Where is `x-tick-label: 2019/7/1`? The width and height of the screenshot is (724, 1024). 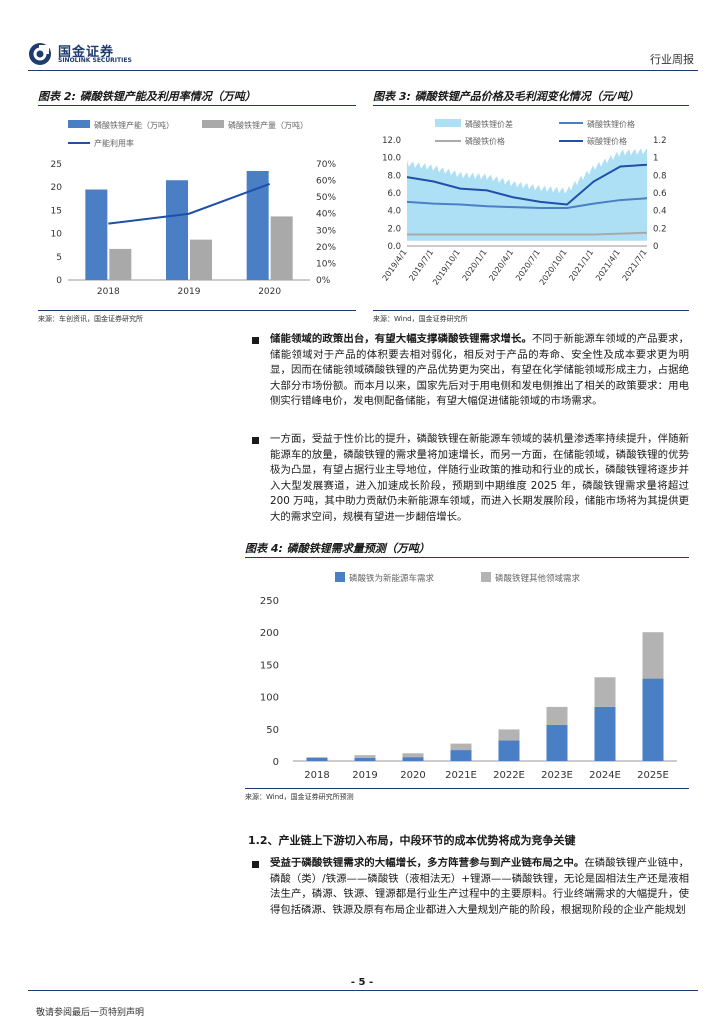
x-tick-label: 2019/7/1 is located at coordinates (421, 265).